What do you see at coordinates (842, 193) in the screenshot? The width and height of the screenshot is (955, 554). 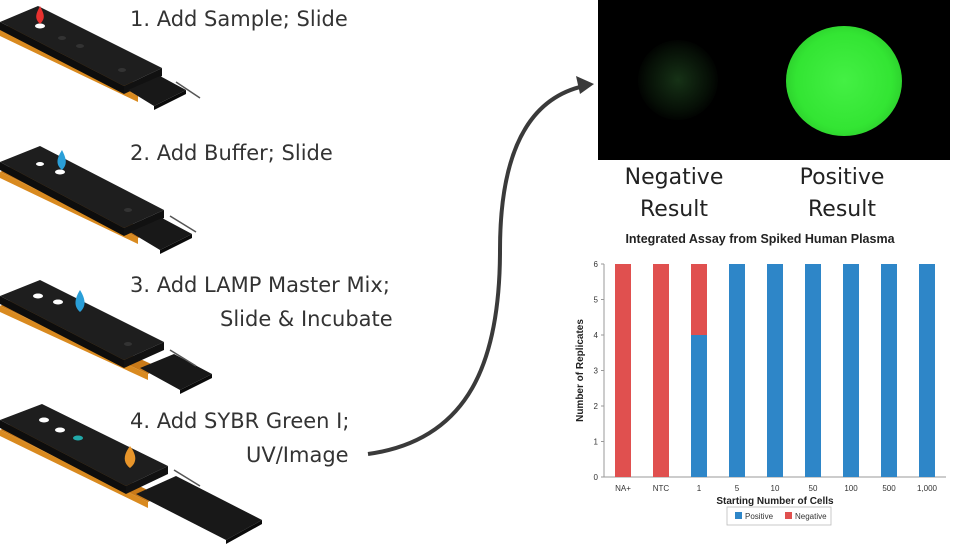 I see `positive-result-label: Positive Result` at bounding box center [842, 193].